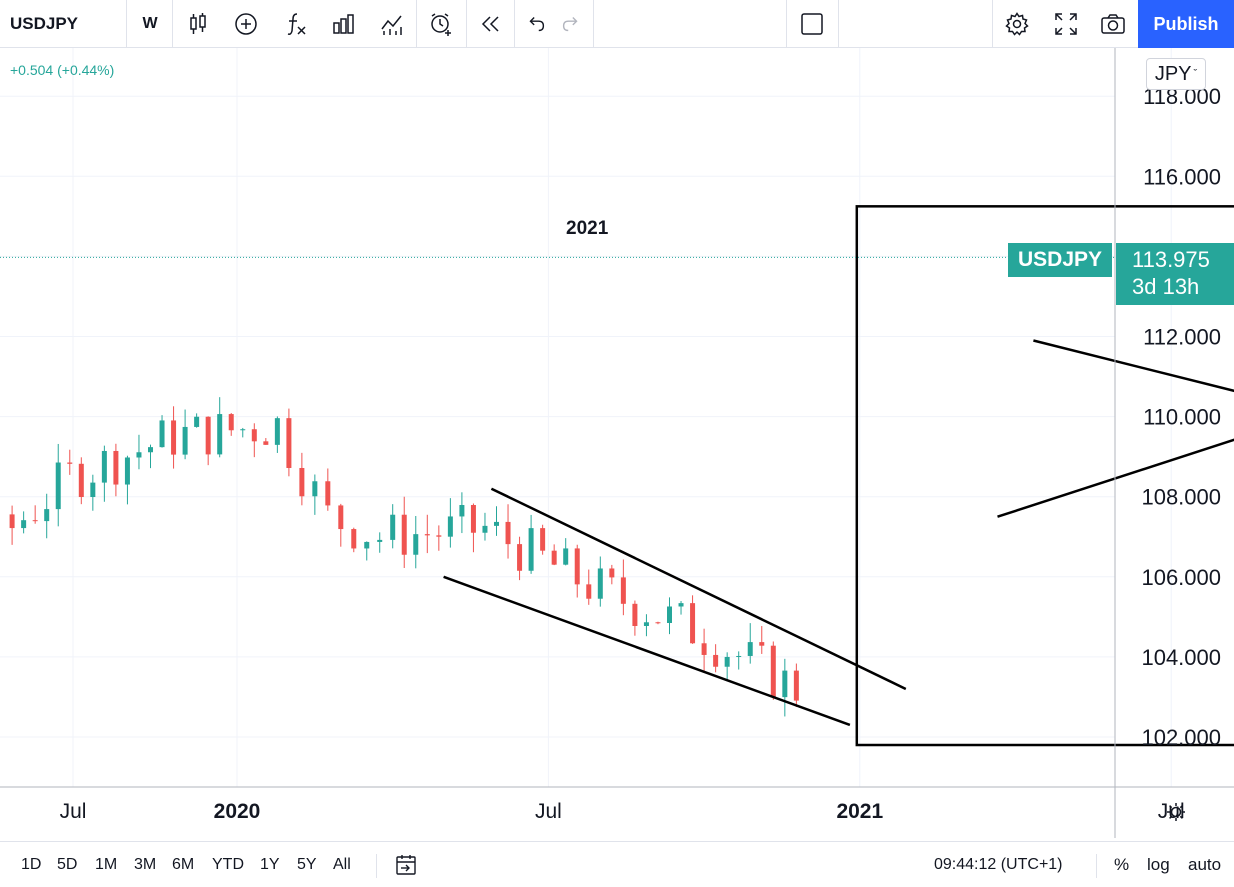  I want to click on replay-icon, so click(491, 24).